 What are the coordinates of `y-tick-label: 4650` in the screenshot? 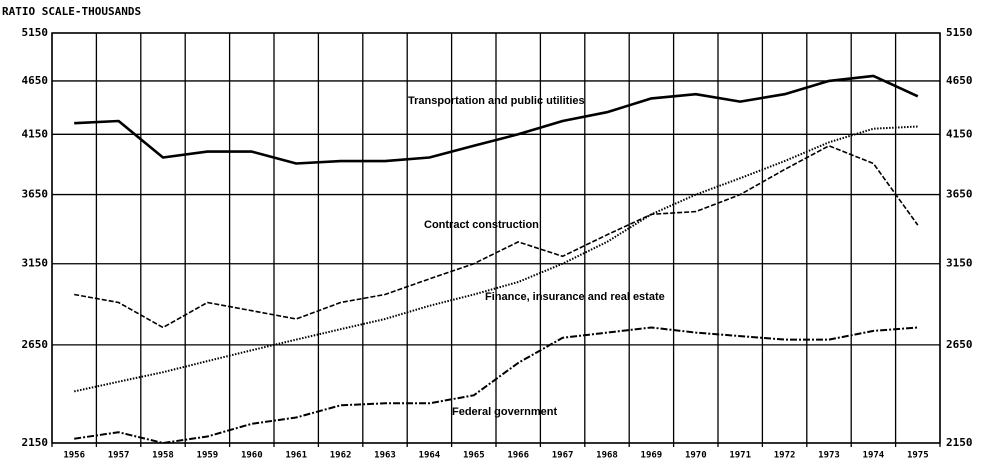 It's located at (35, 80).